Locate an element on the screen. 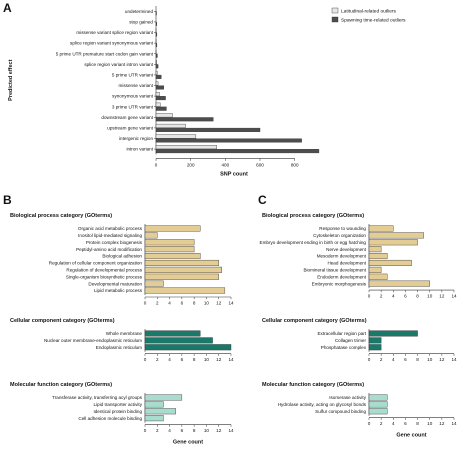 Image resolution: width=474 pixels, height=457 pixels. panel-c-category-label: Isomerase activity is located at coordinates (347, 397).